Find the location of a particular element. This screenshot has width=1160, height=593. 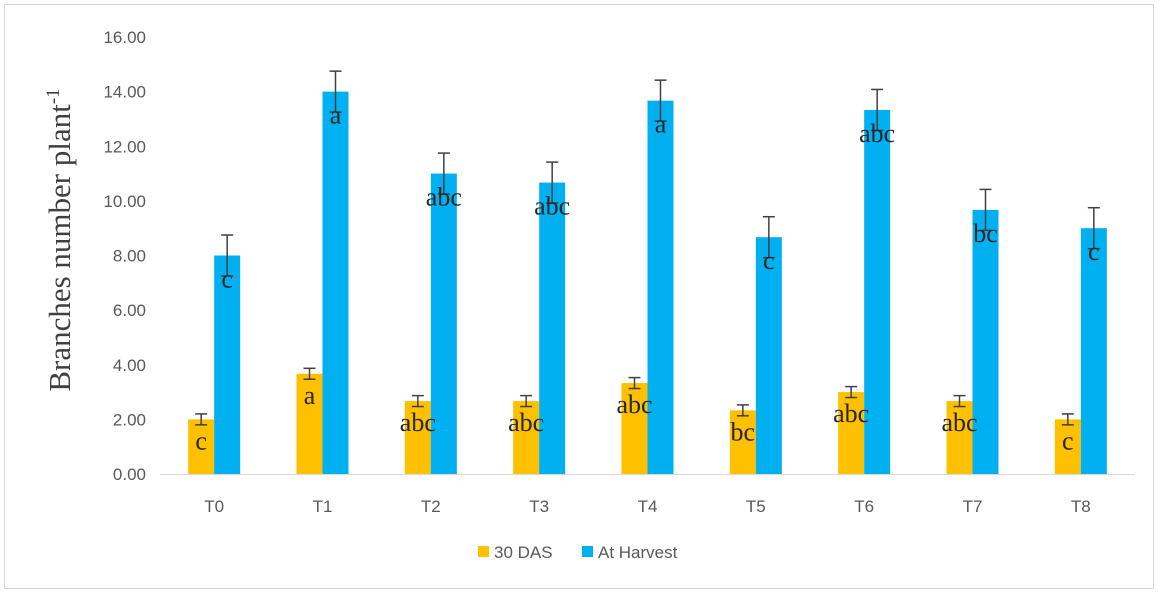

x-tick-label: T4 is located at coordinates (648, 506).